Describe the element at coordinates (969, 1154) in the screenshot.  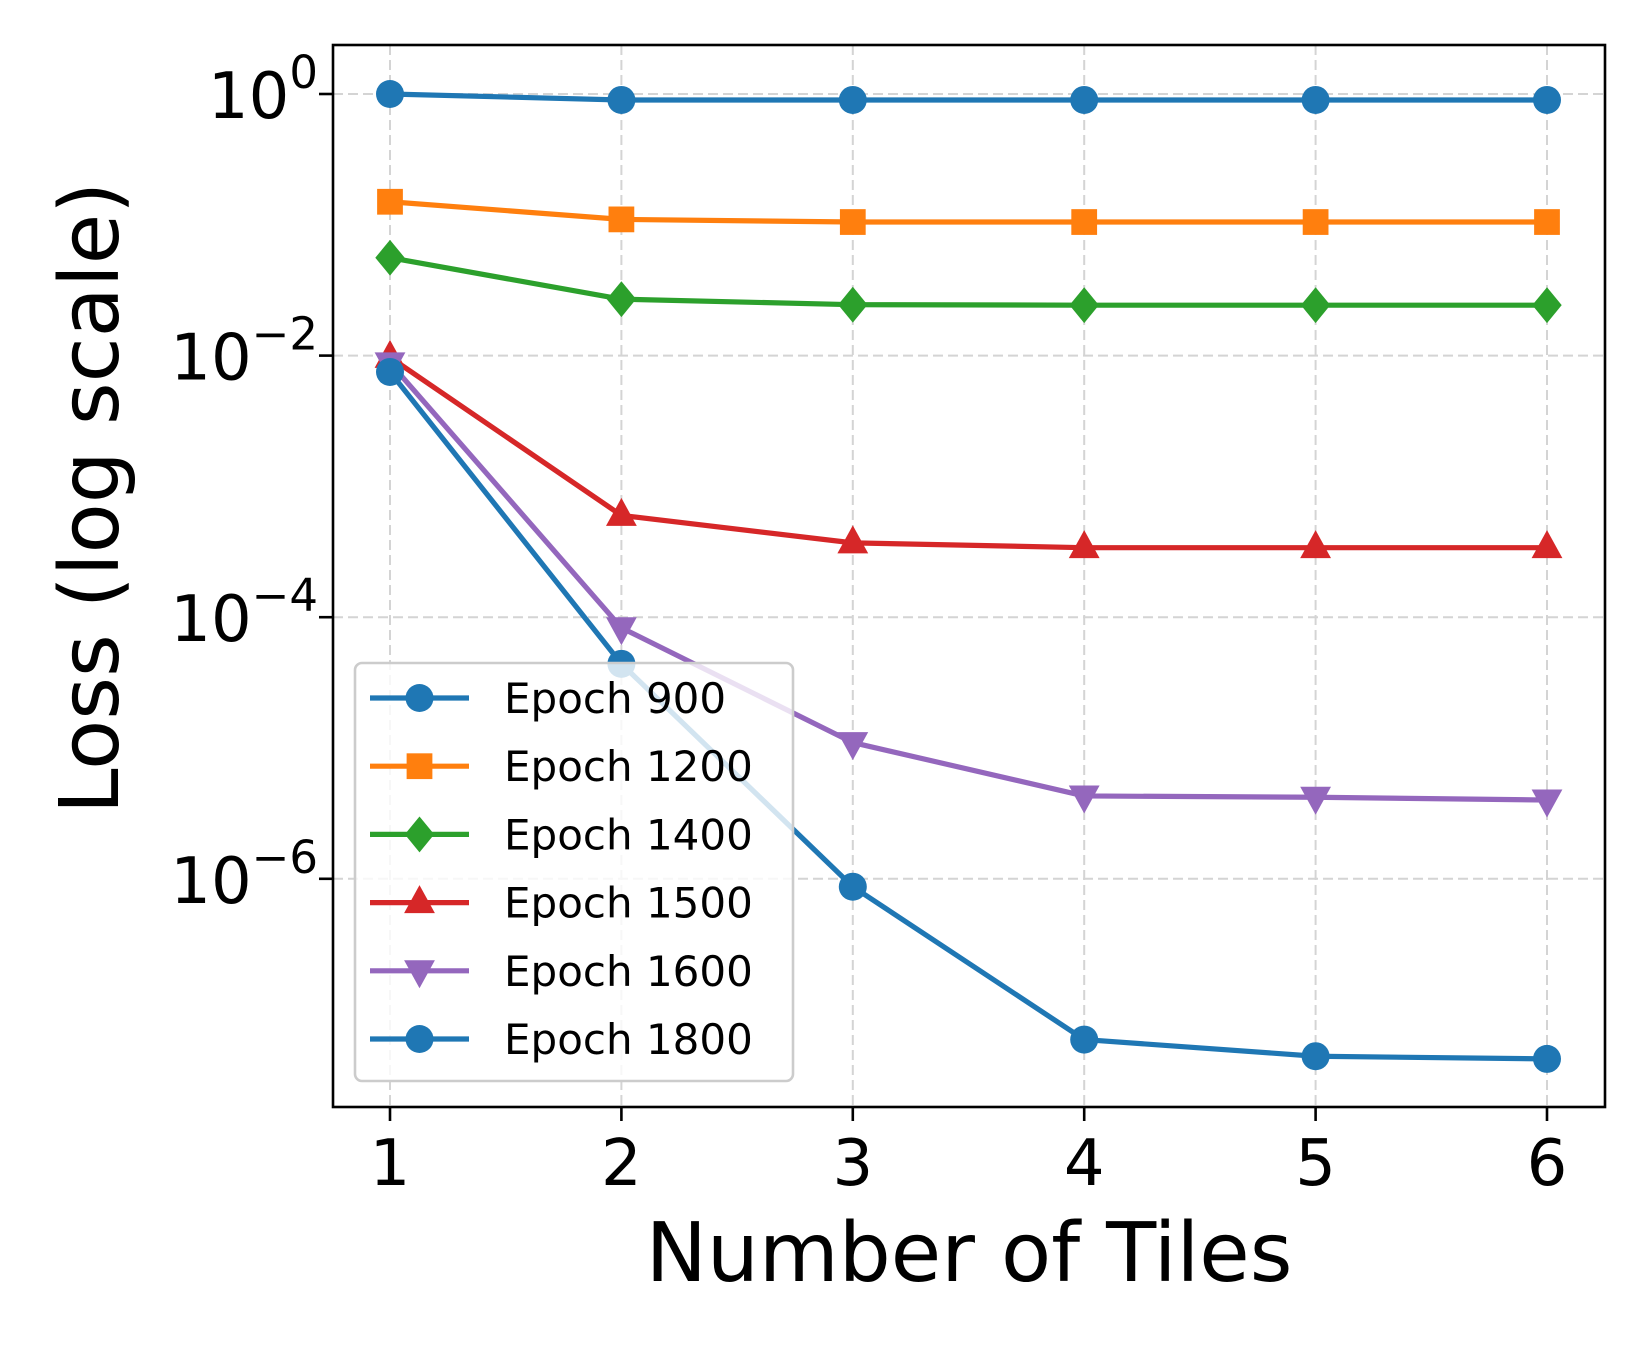
I see `x-axis-ticks: 1 2 3 4 5 6` at that location.